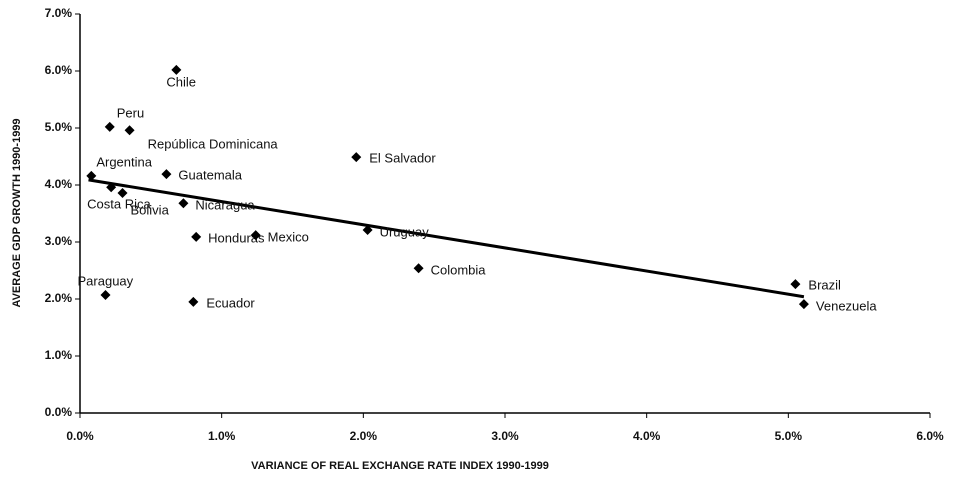 The height and width of the screenshot is (477, 956). Describe the element at coordinates (130, 112) in the screenshot. I see `point-label: Peru` at that location.